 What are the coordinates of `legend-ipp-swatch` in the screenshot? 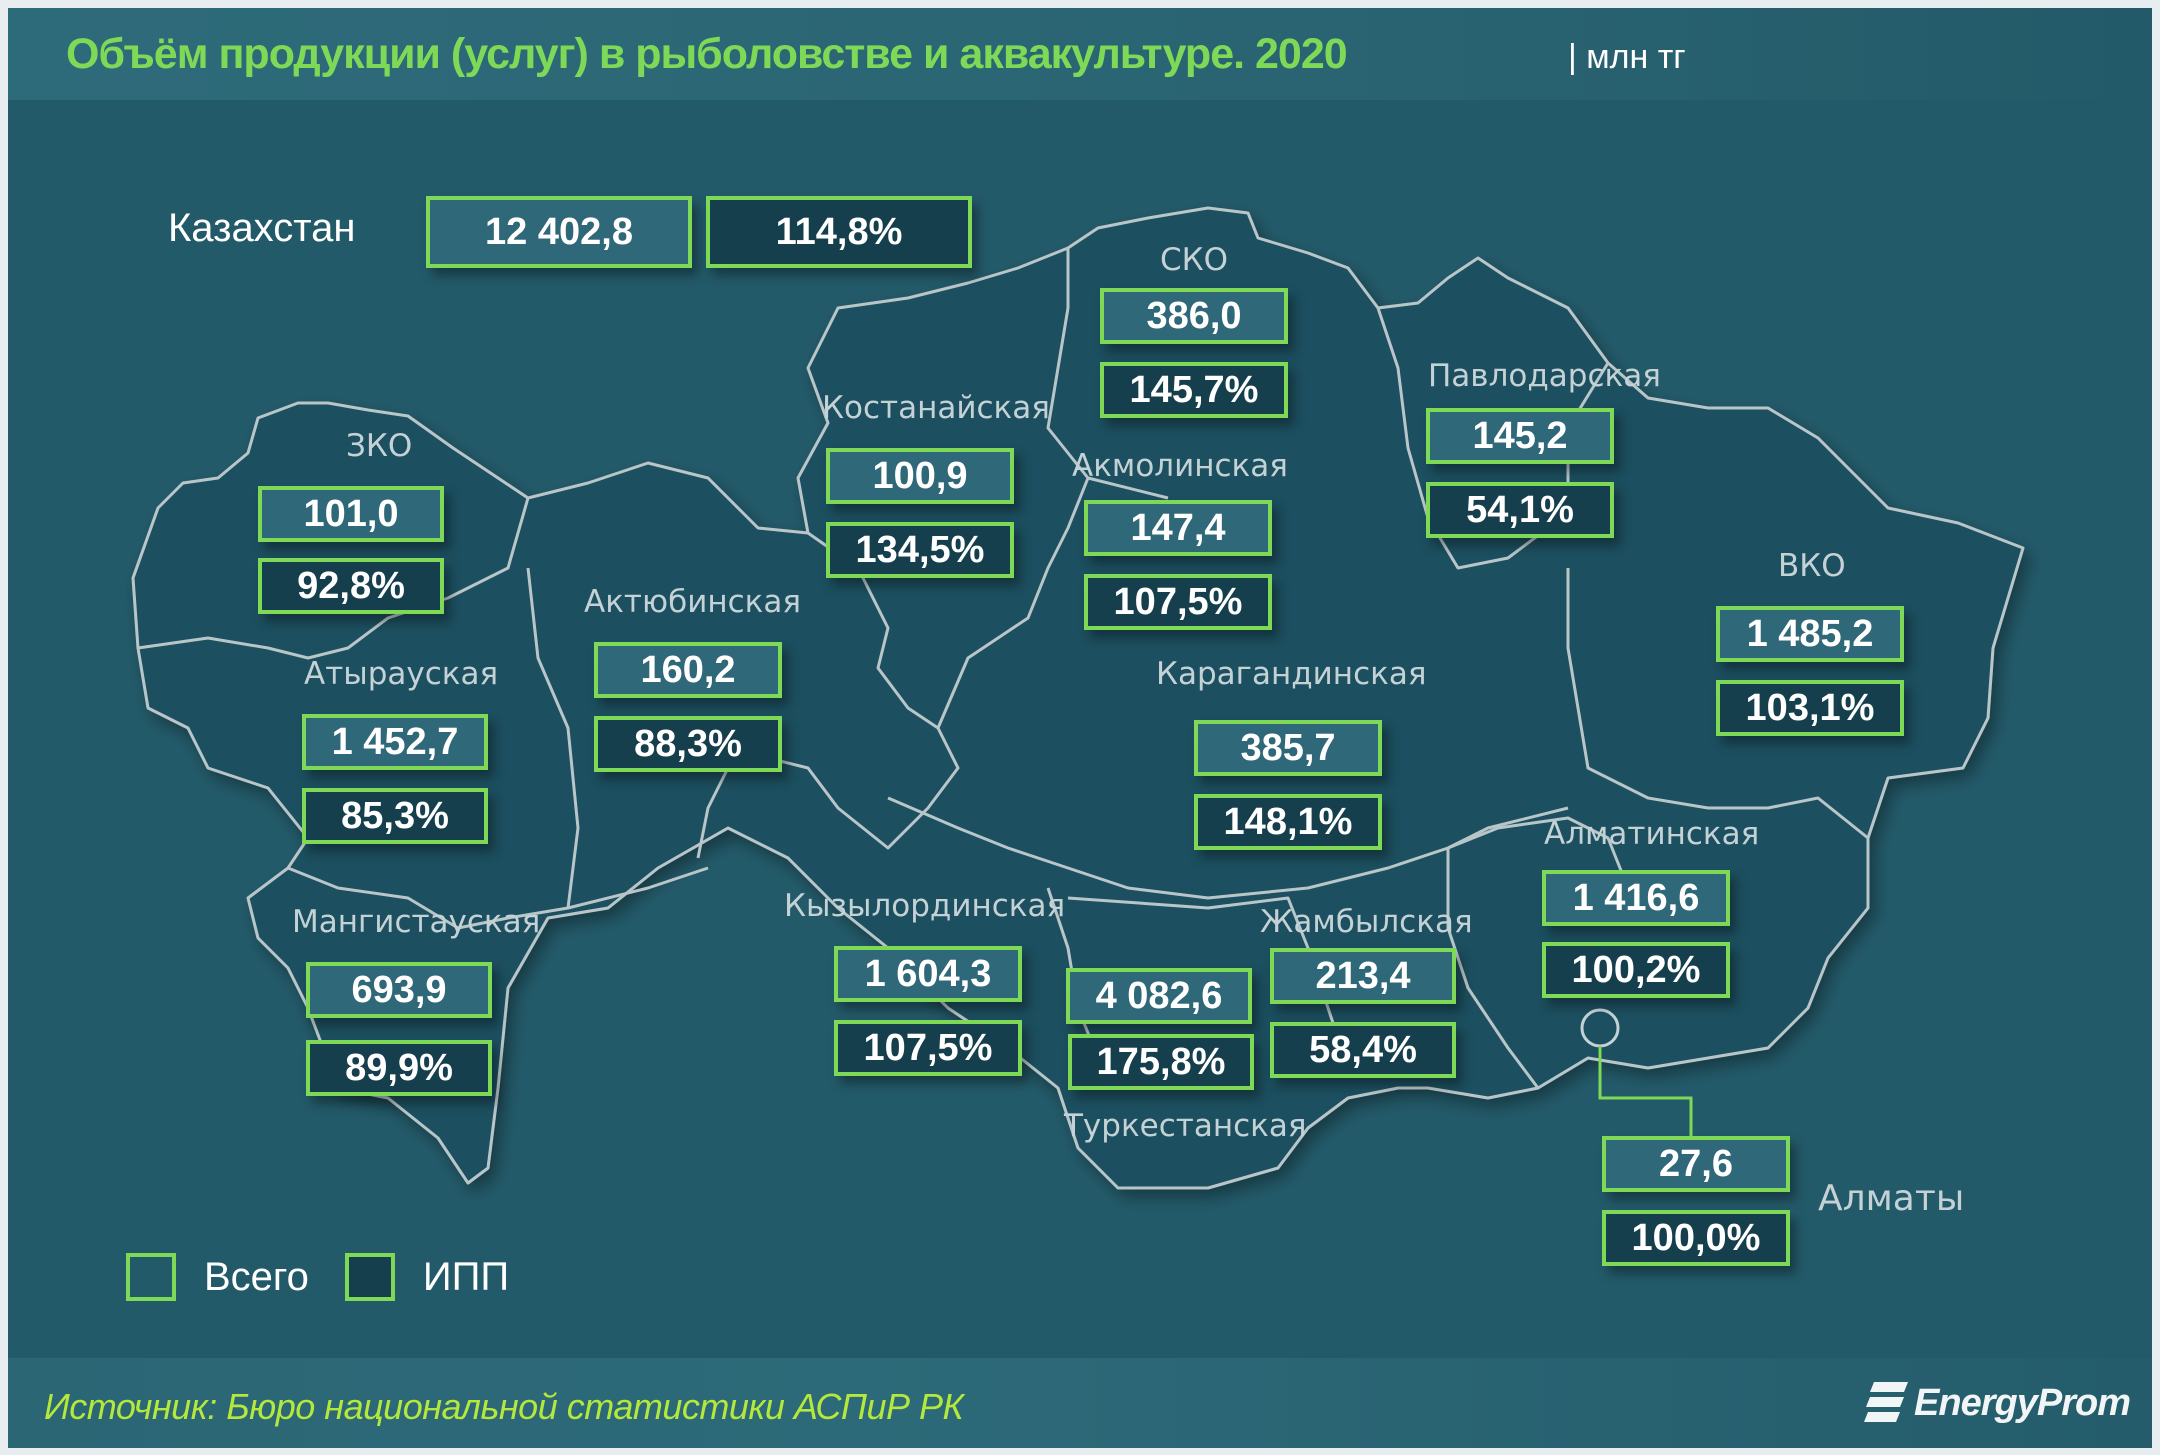 It's located at (369, 1277).